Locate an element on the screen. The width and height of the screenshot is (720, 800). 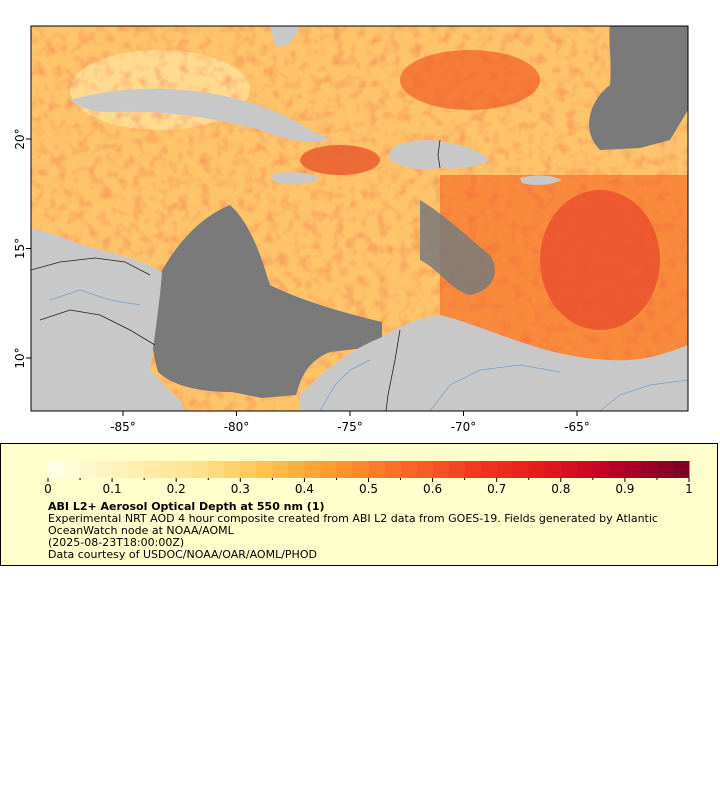
colorbar-tick-label: 0.9 is located at coordinates (624, 489).